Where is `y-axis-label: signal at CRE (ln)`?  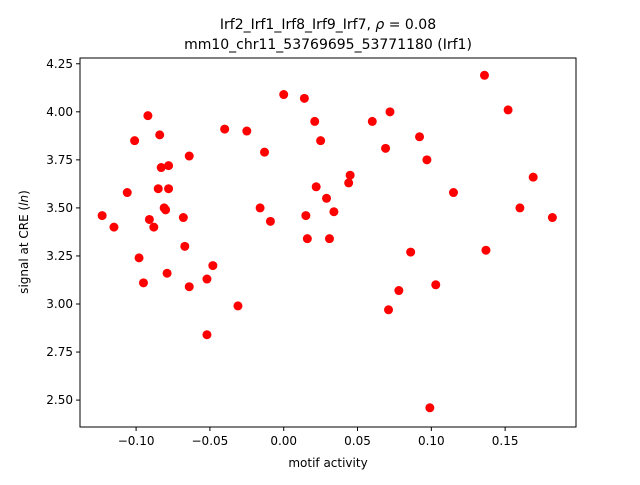
y-axis-label: signal at CRE (ln) is located at coordinates (24, 242).